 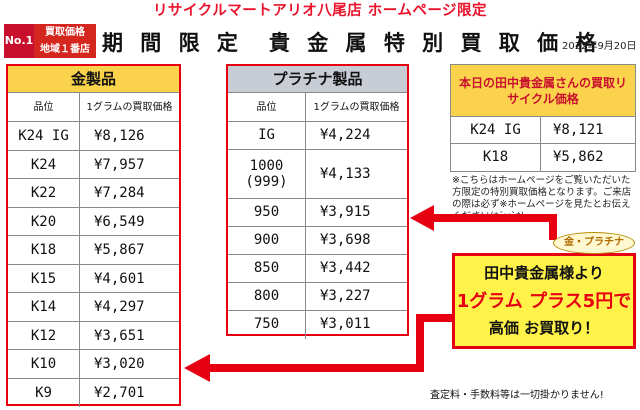 What do you see at coordinates (345, 240) in the screenshot?
I see `price-cell: ¥3,698` at bounding box center [345, 240].